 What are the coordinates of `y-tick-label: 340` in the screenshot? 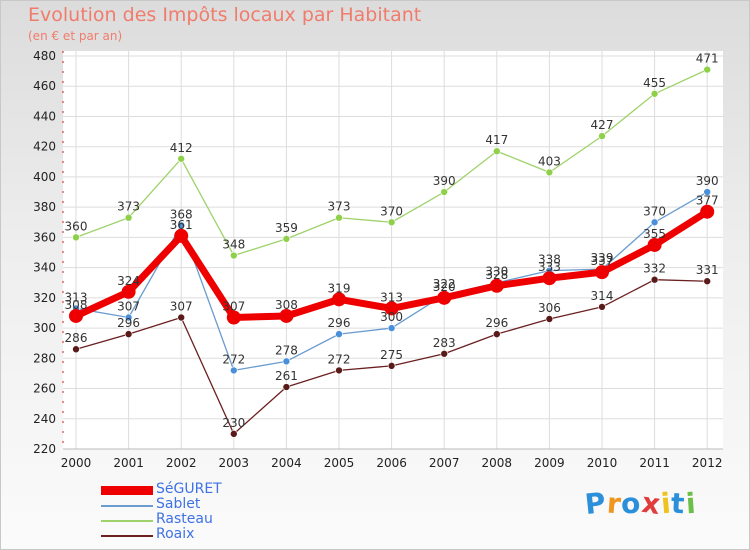 It's located at (44, 268).